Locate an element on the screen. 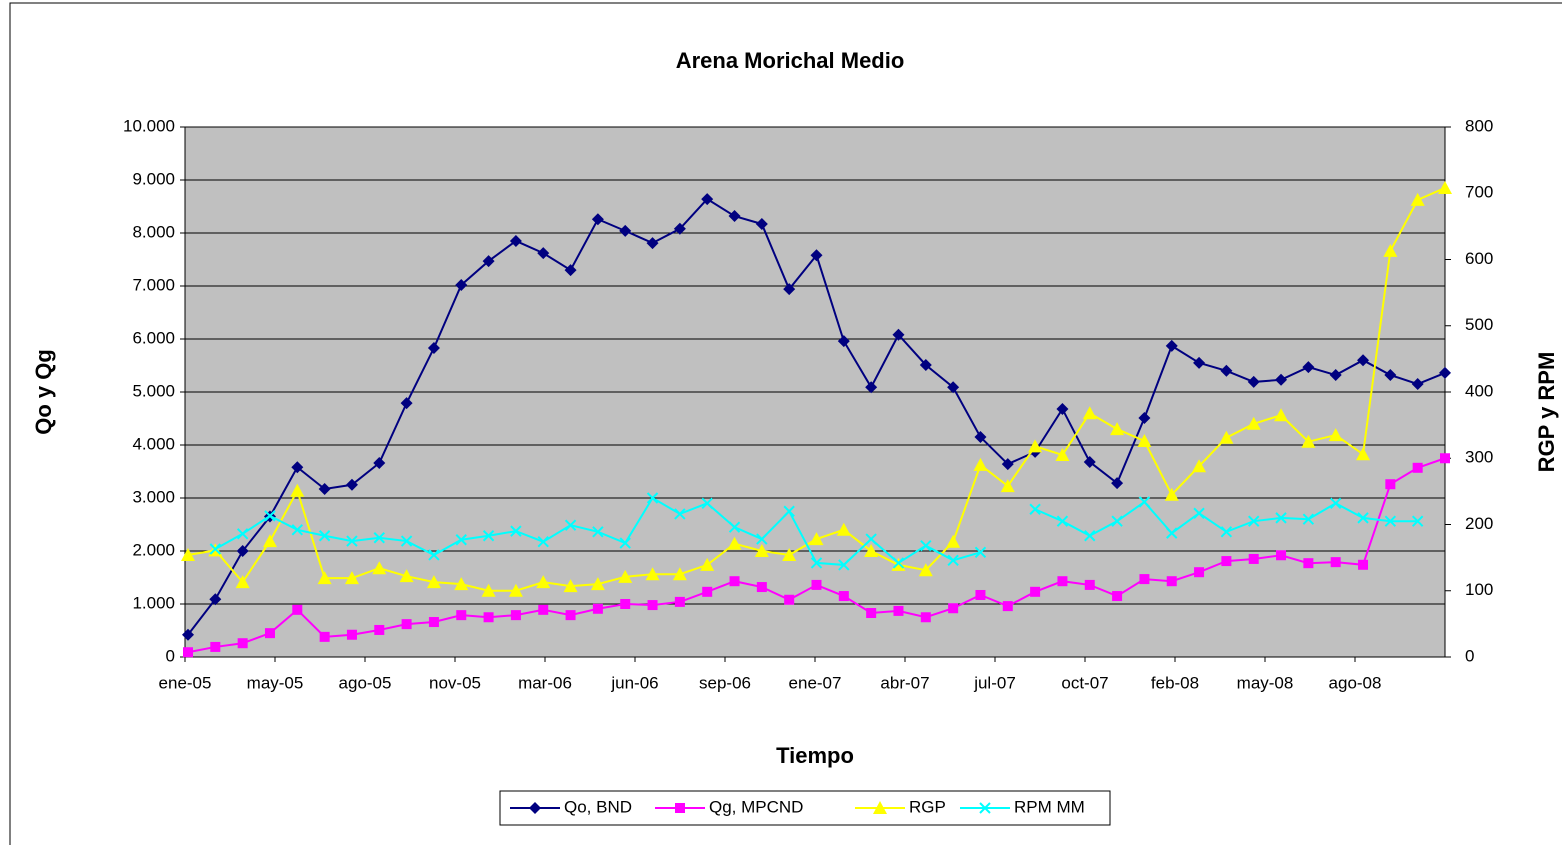 The height and width of the screenshot is (850, 1562). y-tick-label: 2.000 is located at coordinates (153, 549).